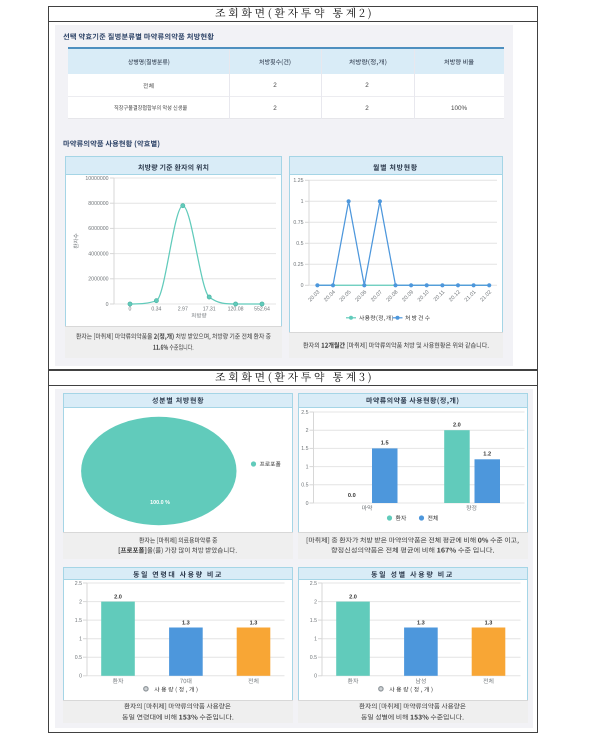 This screenshot has width=600, height=740. I want to click on svg-text: 120.08, so click(236, 310).